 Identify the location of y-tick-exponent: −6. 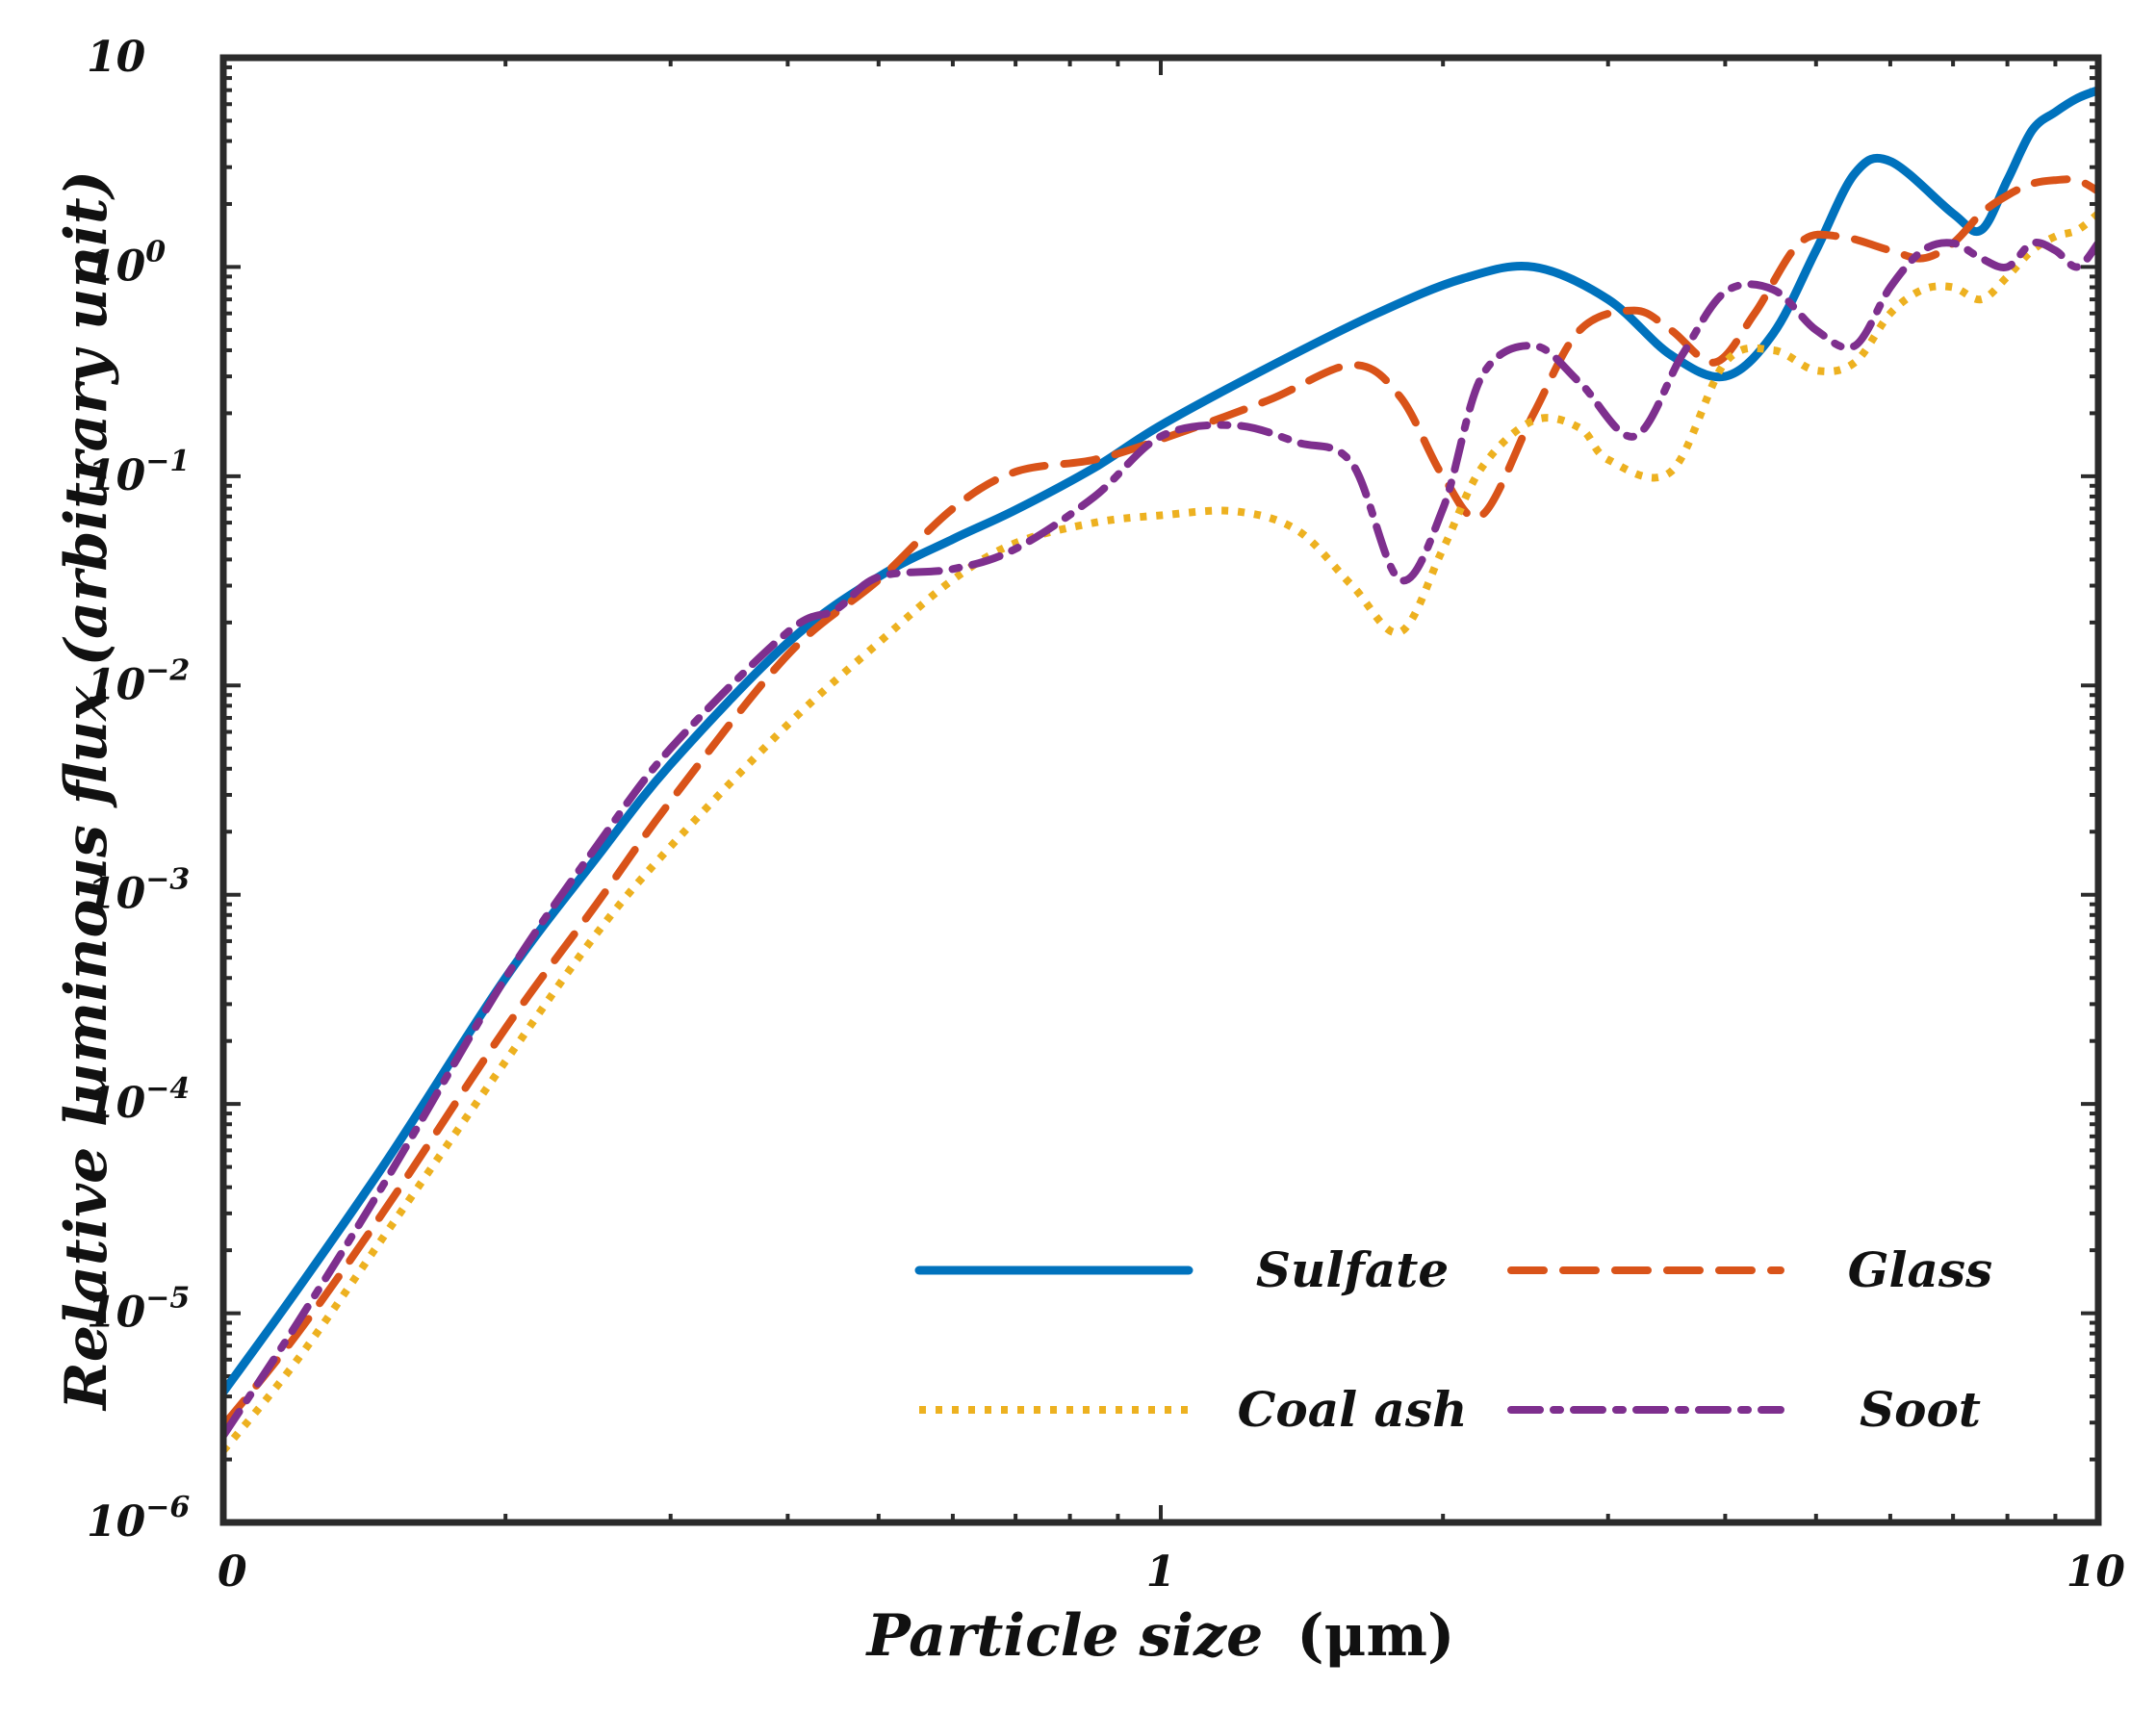
(167, 1508).